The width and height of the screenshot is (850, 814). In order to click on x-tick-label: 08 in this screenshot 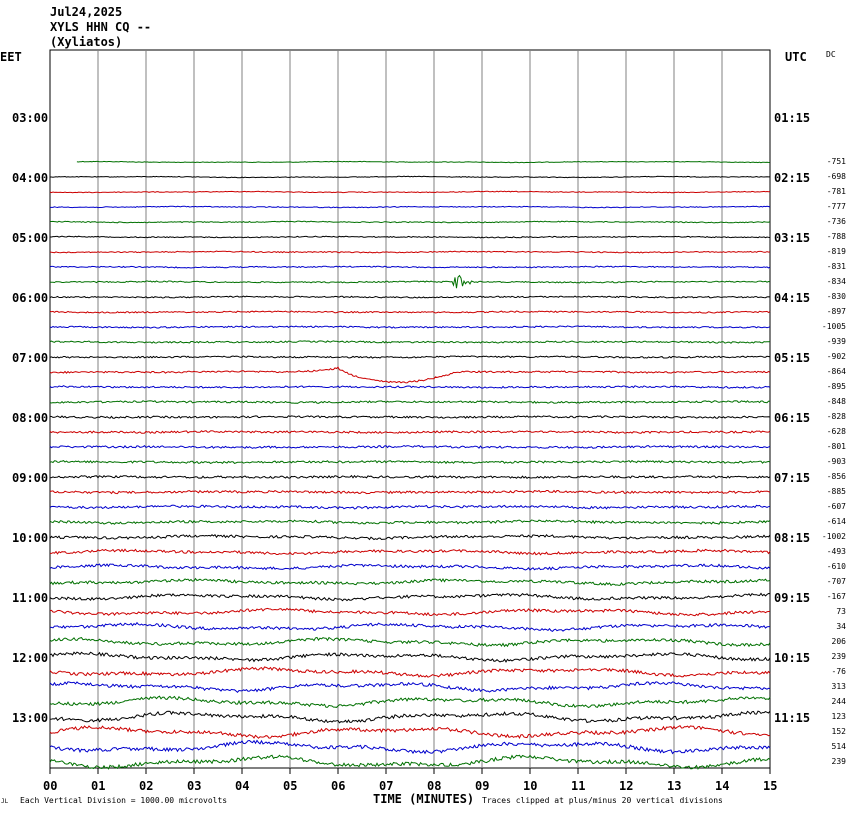, I will do `click(434, 786)`.